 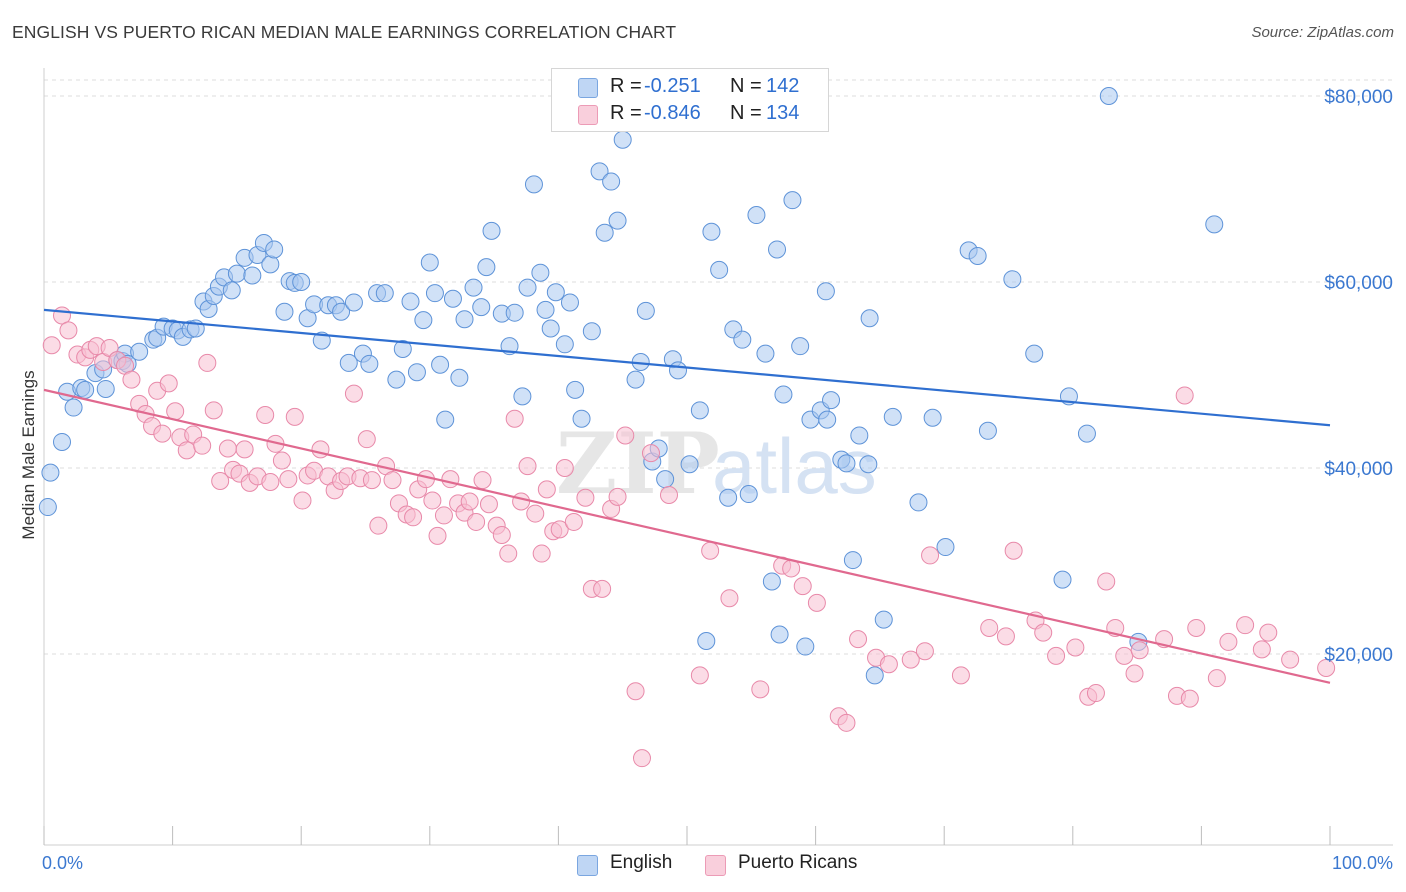 I want to click on legend-swatch-english, so click(x=588, y=88).